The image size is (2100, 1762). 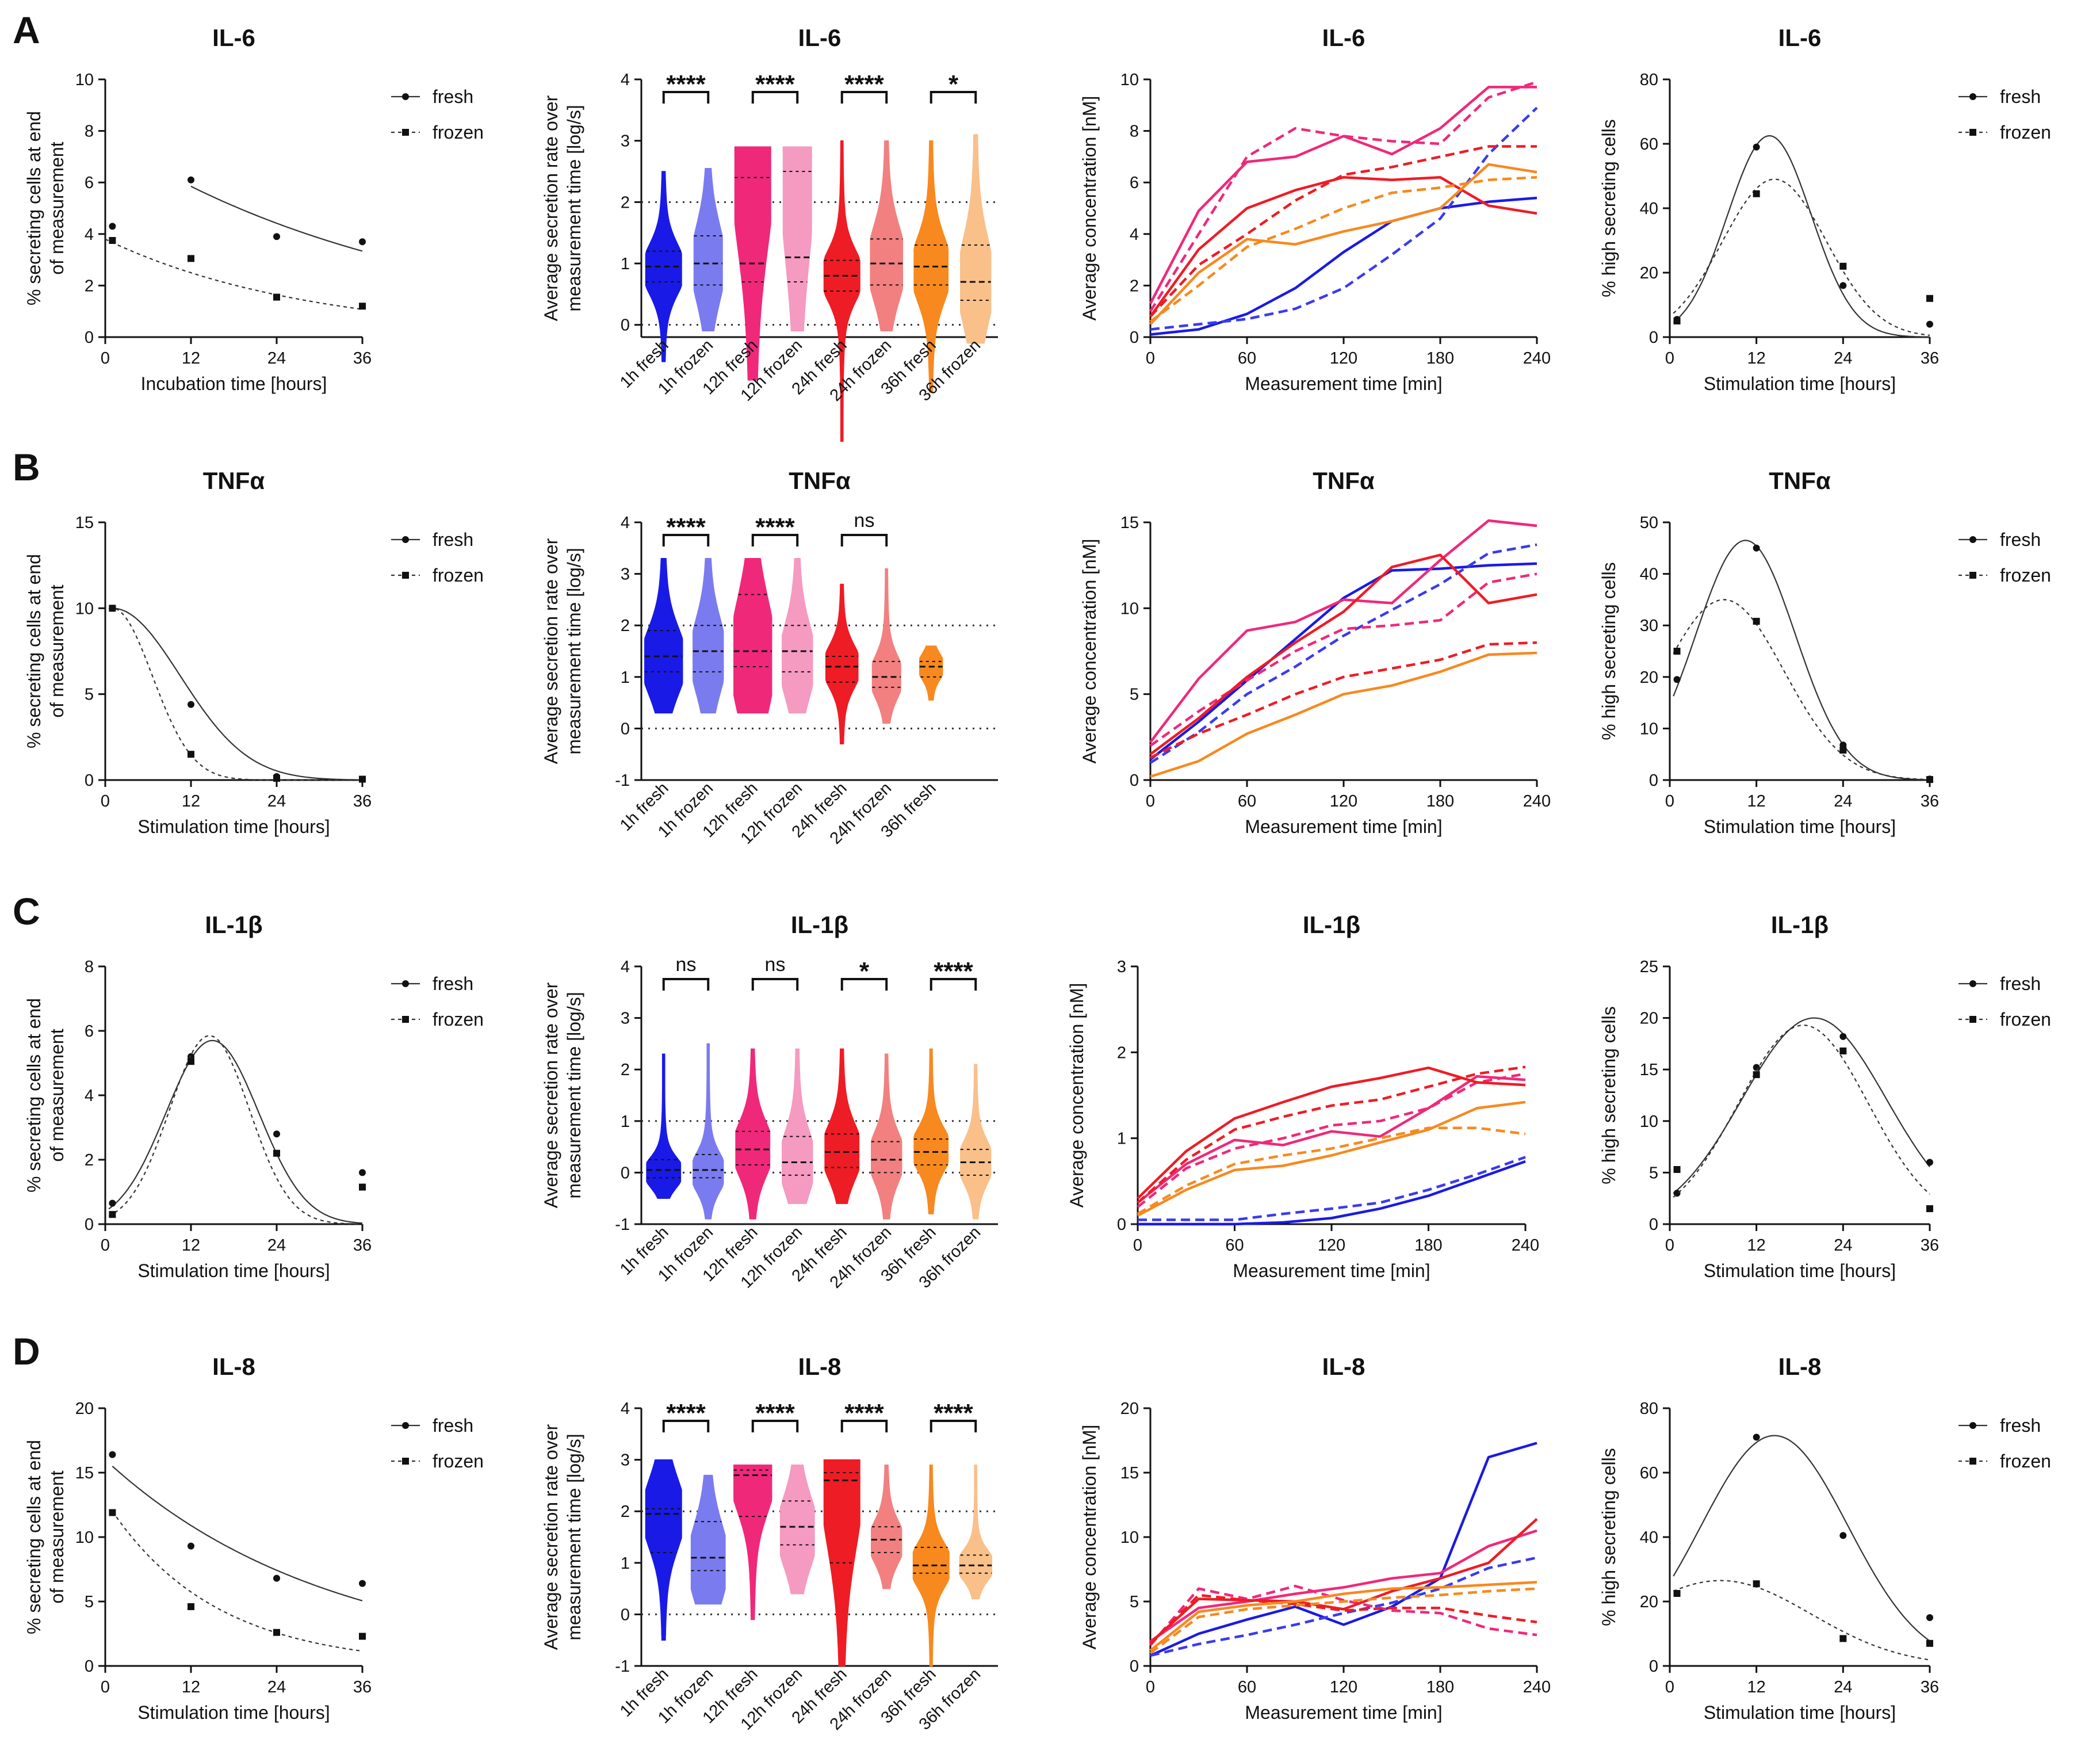 What do you see at coordinates (1843, 358) in the screenshot?
I see `A4-xtick-label: 24` at bounding box center [1843, 358].